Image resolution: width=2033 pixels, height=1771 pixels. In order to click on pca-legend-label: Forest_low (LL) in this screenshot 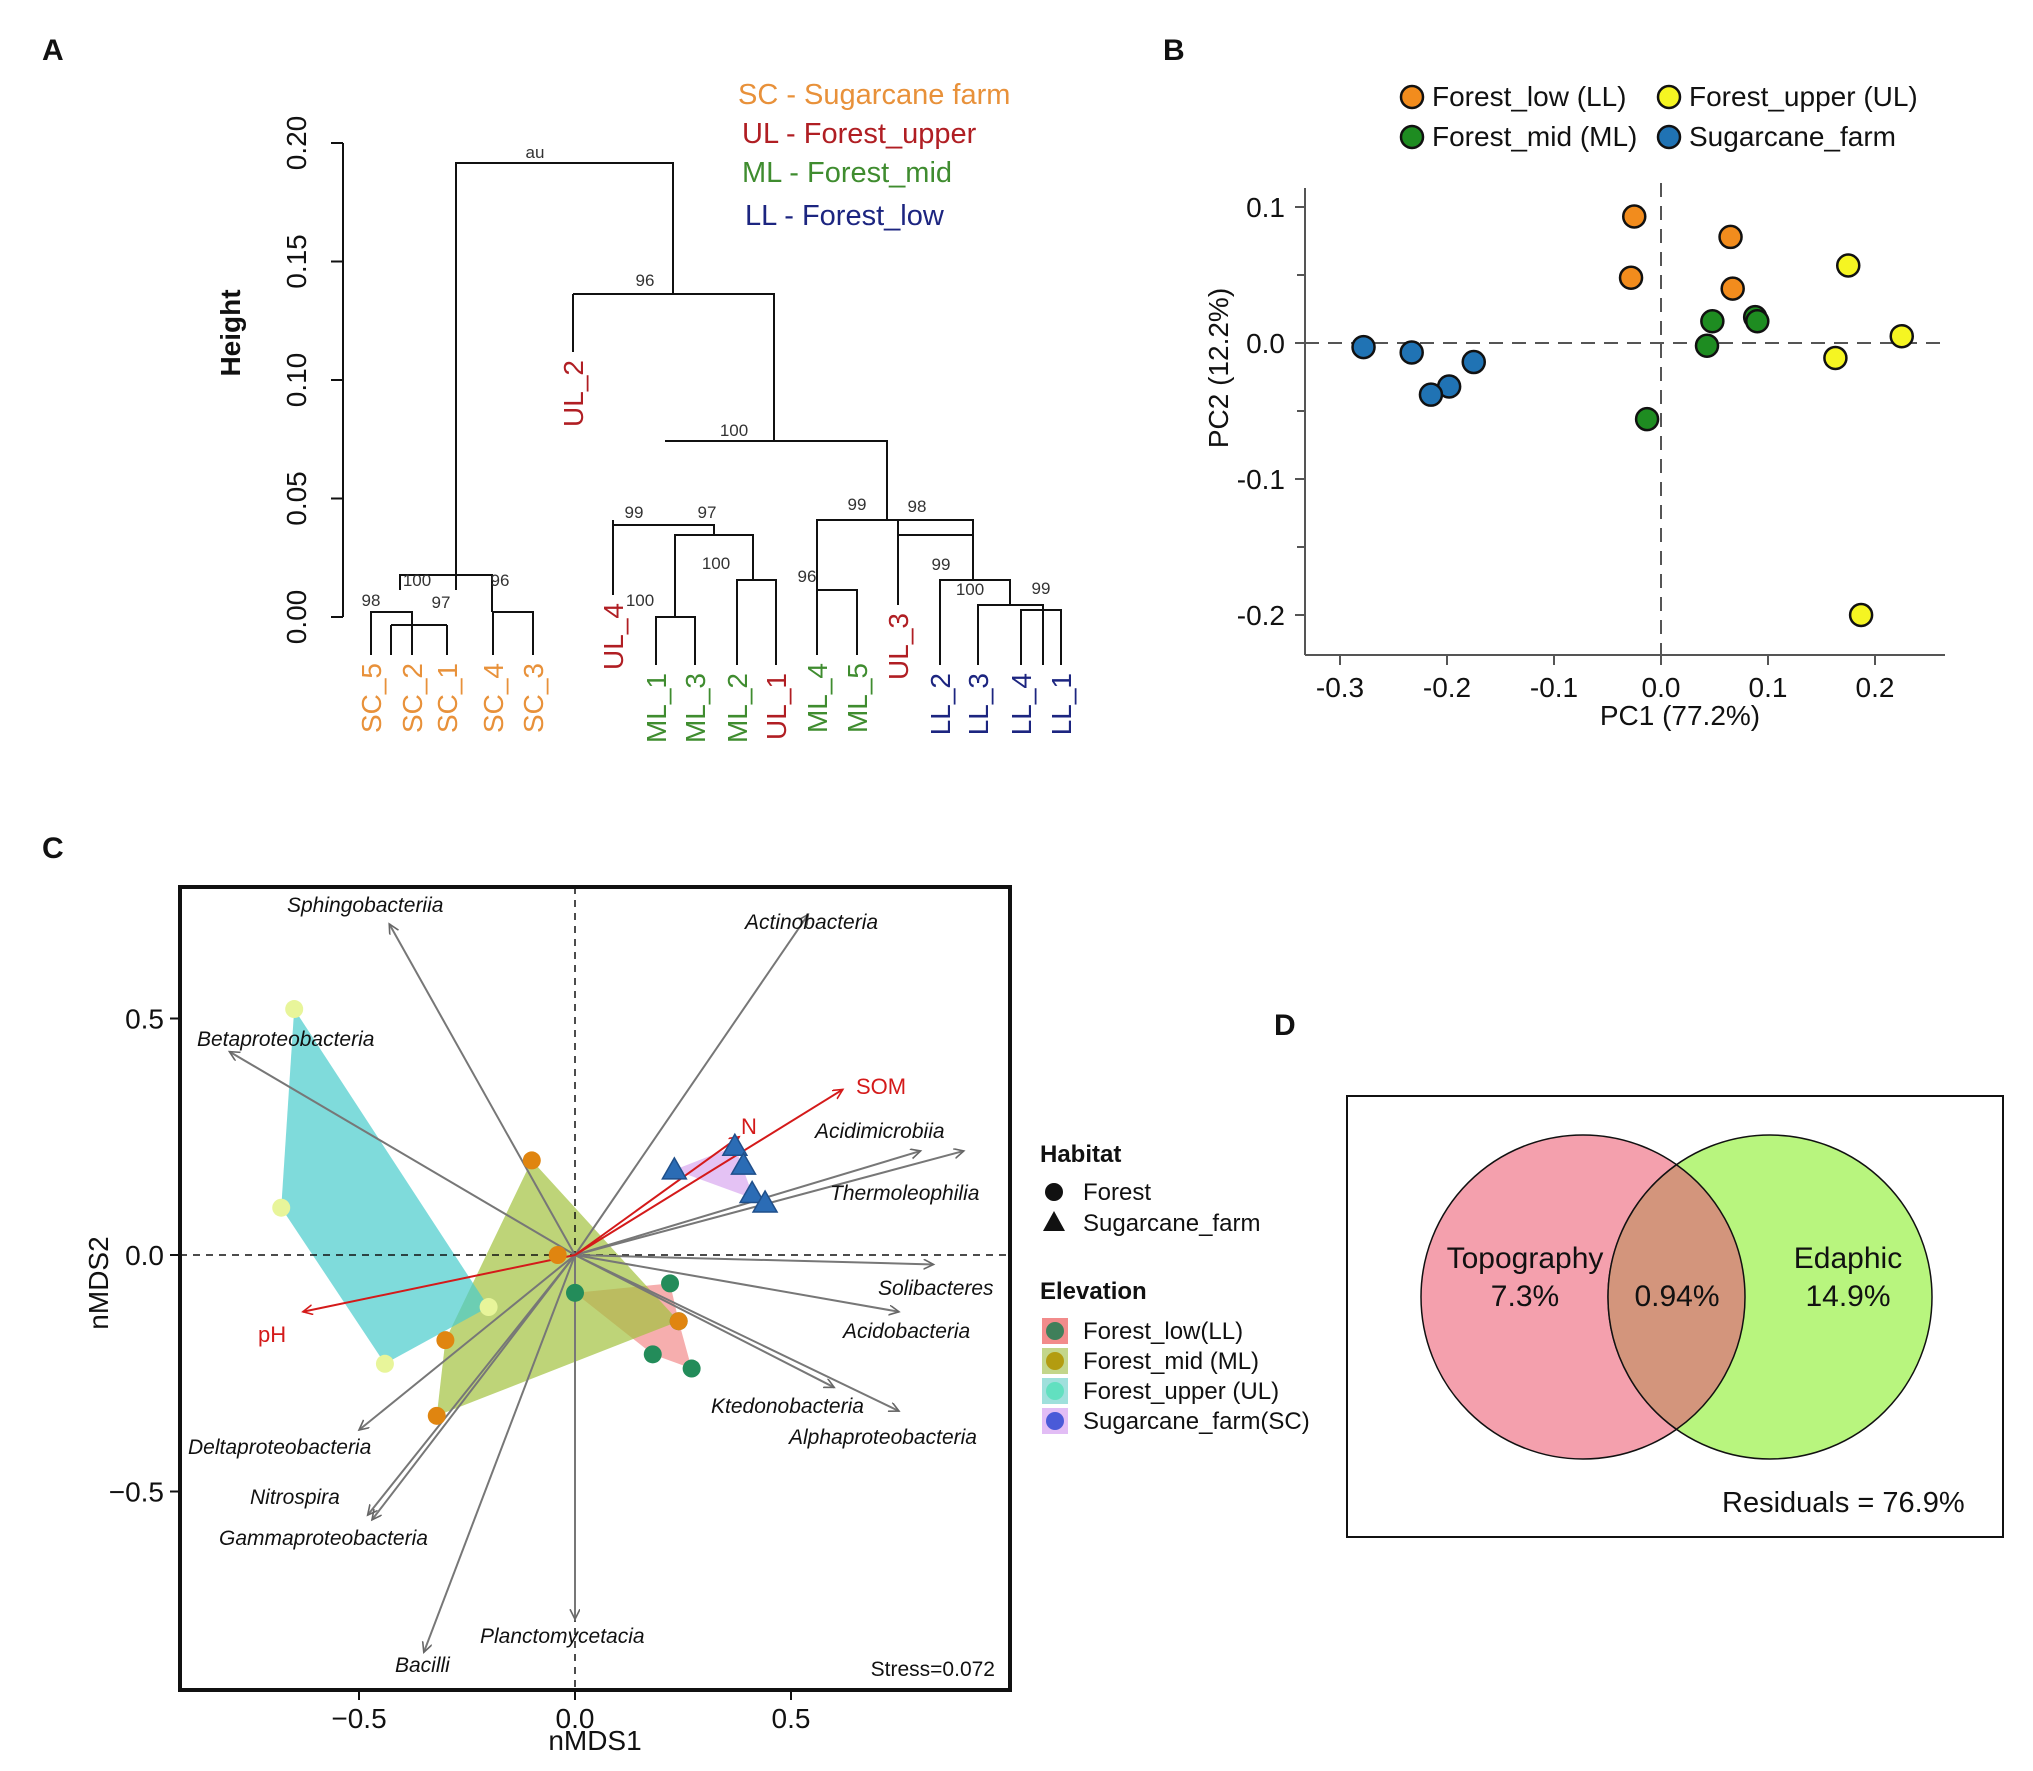, I will do `click(1529, 96)`.